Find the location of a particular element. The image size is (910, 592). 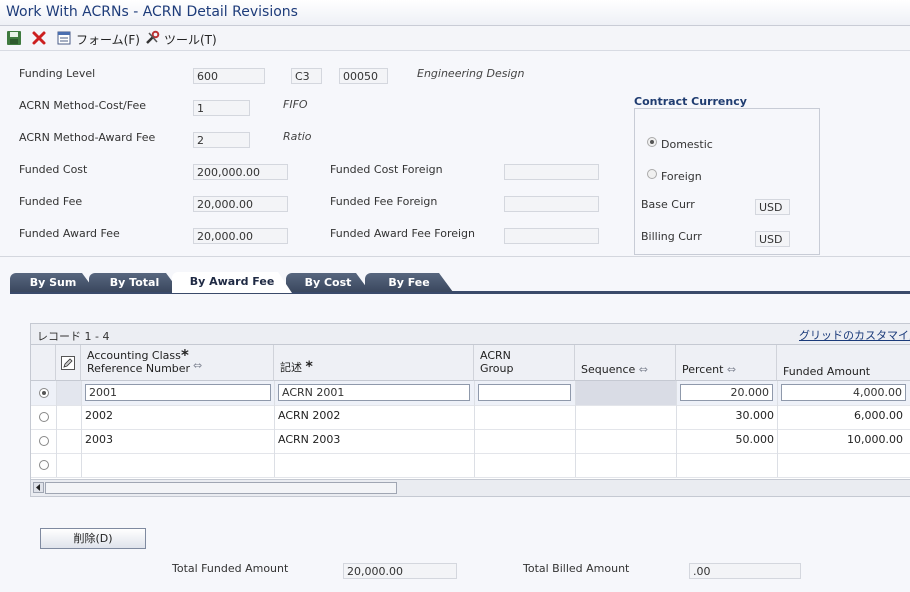

funding-level-label: Funding Level is located at coordinates (57, 73).